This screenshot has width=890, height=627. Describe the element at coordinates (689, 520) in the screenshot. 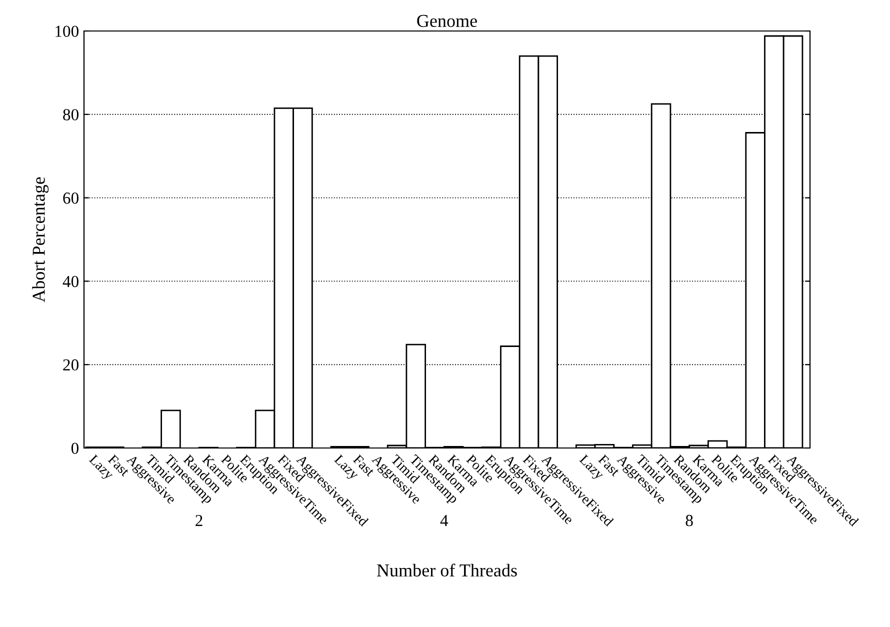

I see `text: 8` at that location.